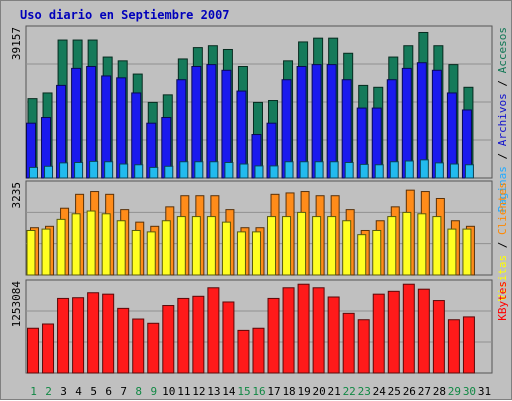 Image resolution: width=512 pixels, height=401 pixels. What do you see at coordinates (108, 391) in the screenshot?
I see `day-label-6: 6` at bounding box center [108, 391].